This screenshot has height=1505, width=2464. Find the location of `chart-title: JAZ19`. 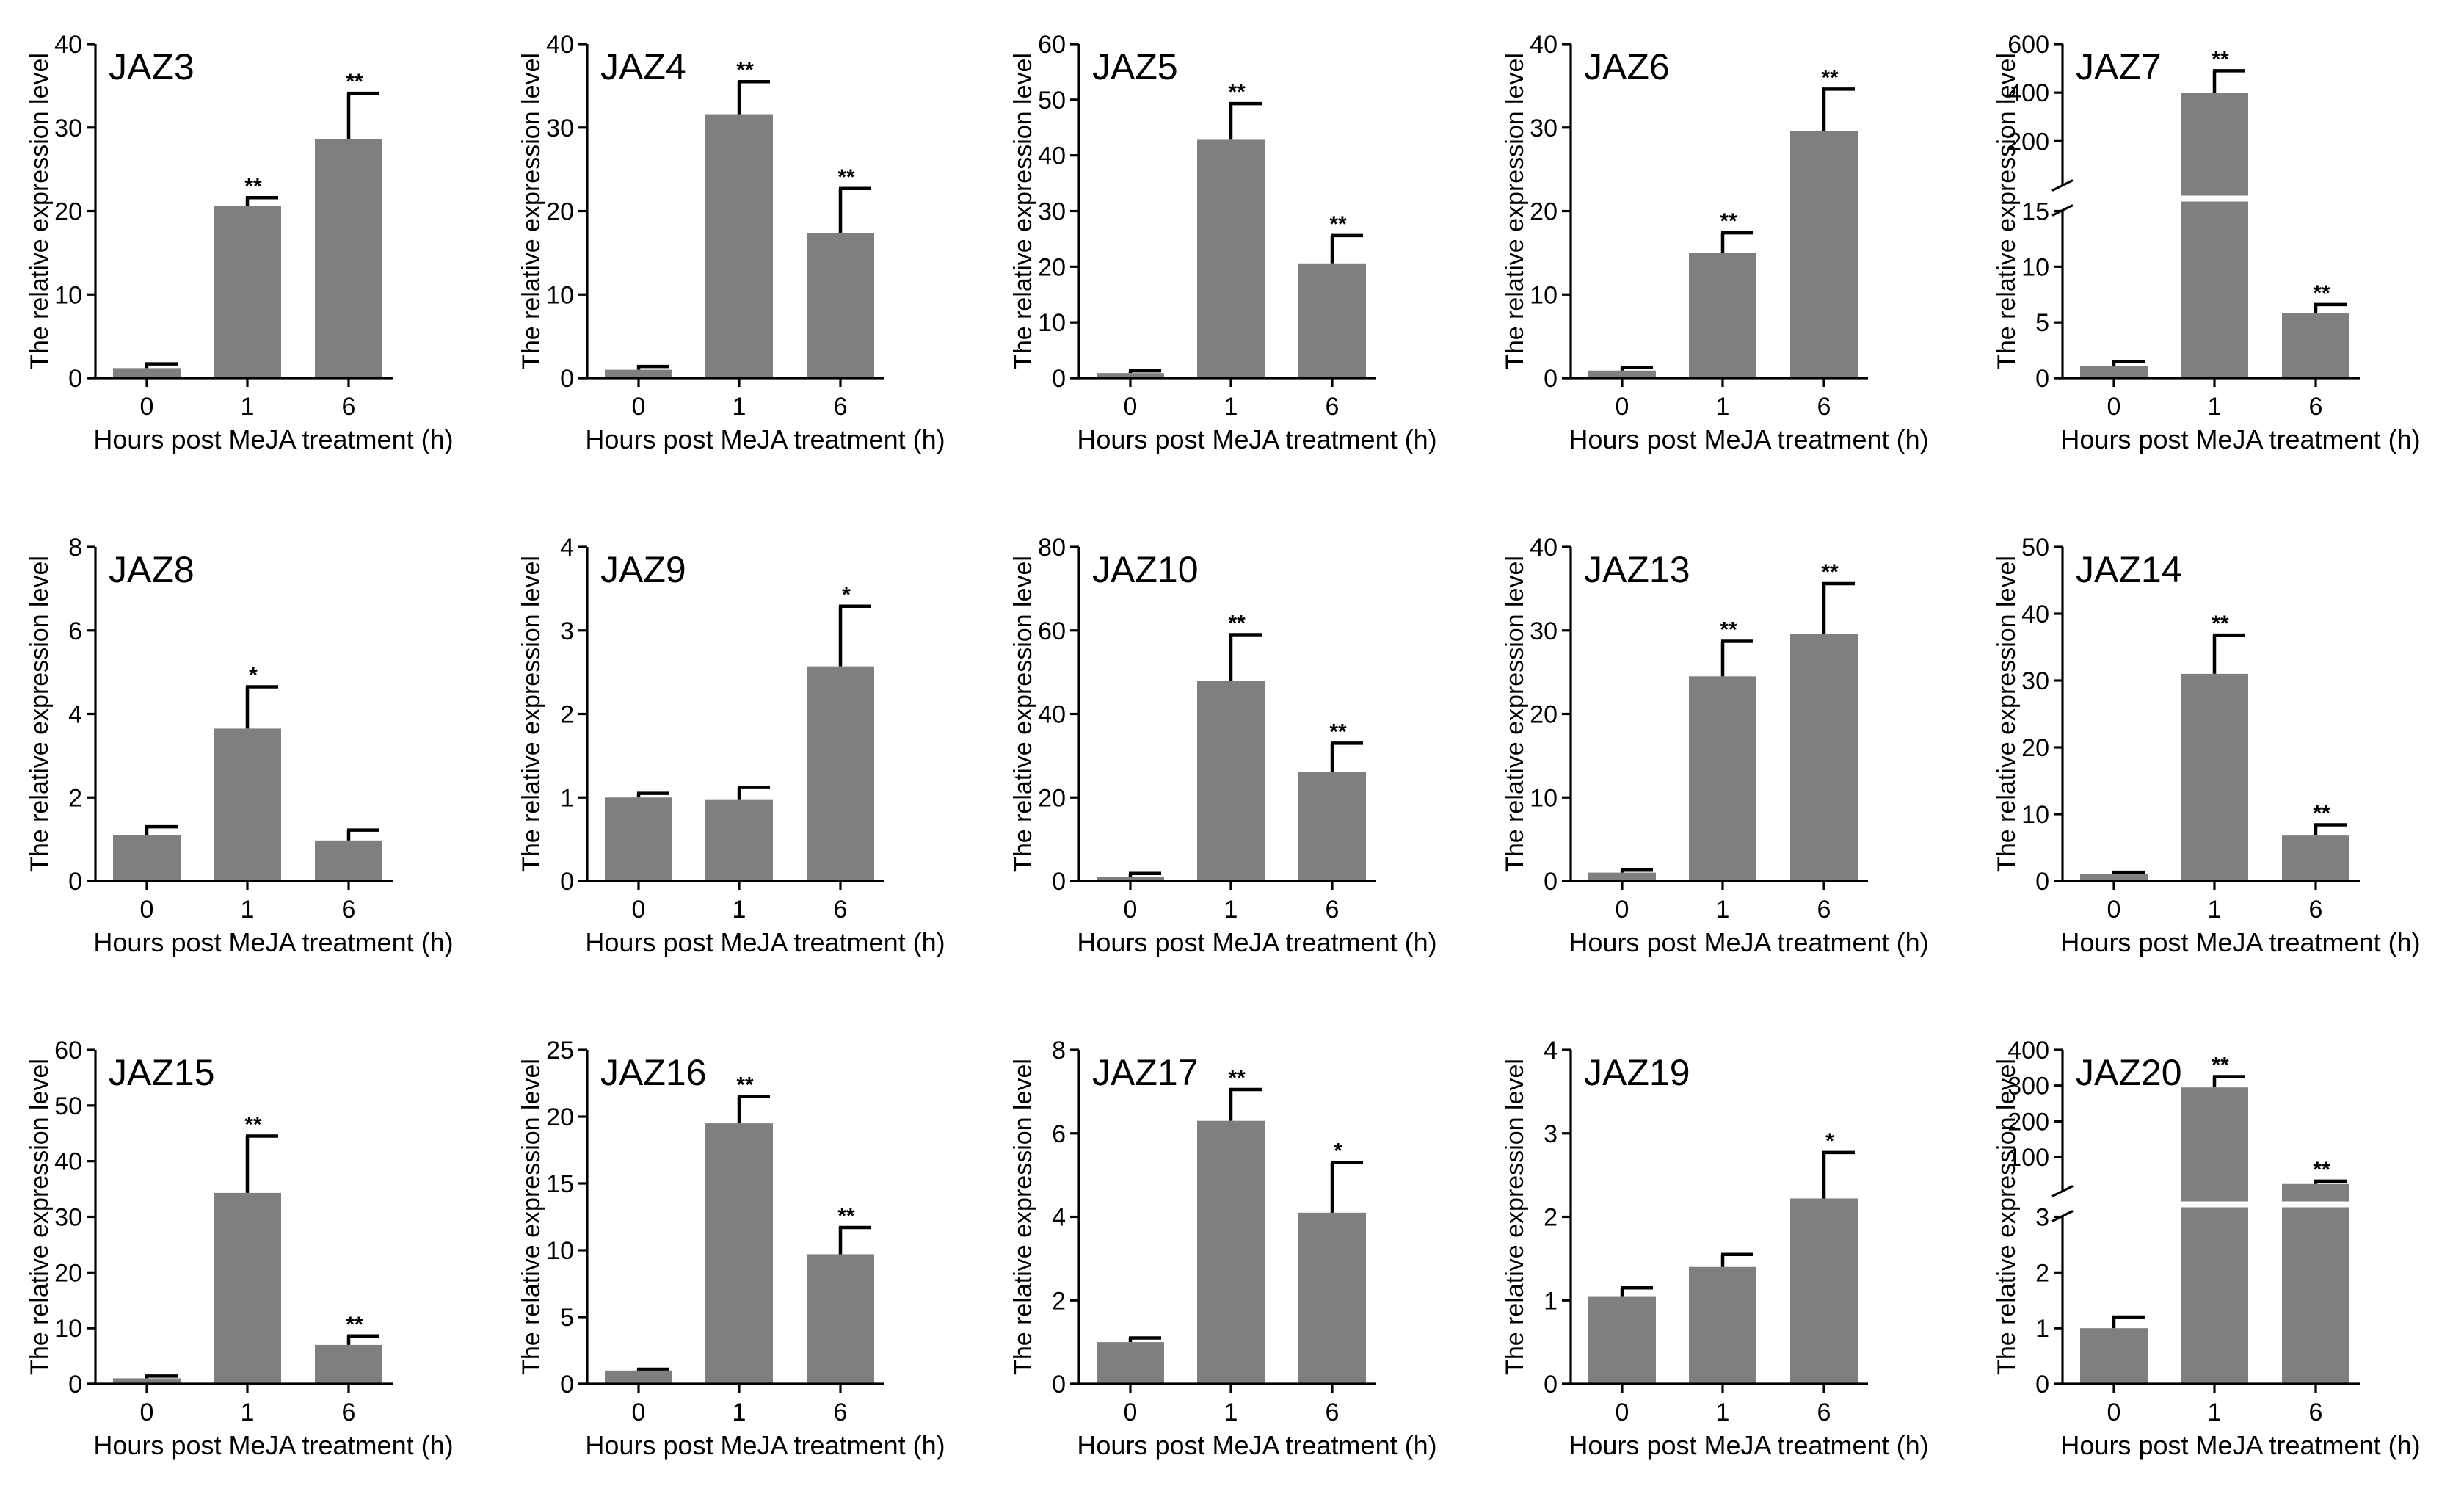

chart-title: JAZ19 is located at coordinates (1637, 1072).